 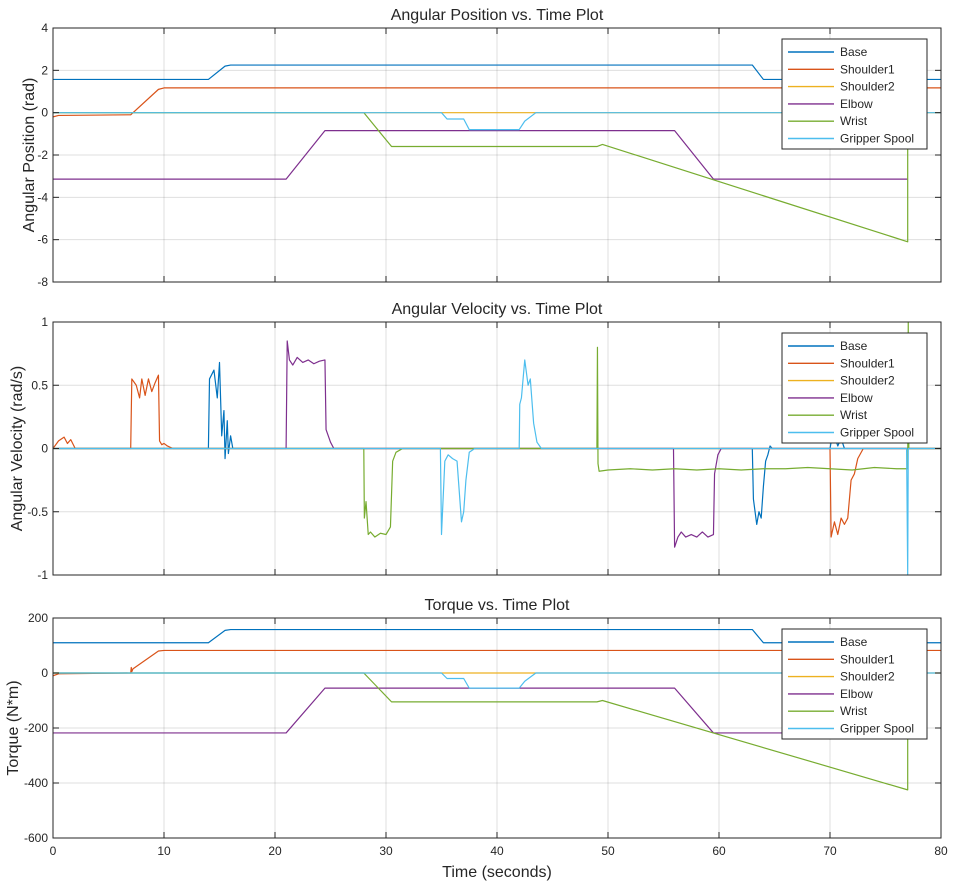 I want to click on chart-title: Angular Velocity vs. Time Plot, so click(x=497, y=309).